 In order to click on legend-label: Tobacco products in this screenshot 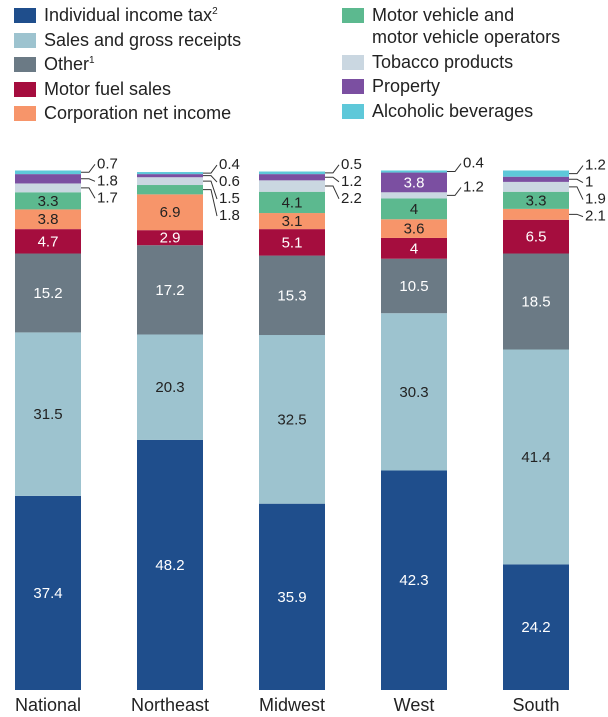, I will do `click(467, 62)`.